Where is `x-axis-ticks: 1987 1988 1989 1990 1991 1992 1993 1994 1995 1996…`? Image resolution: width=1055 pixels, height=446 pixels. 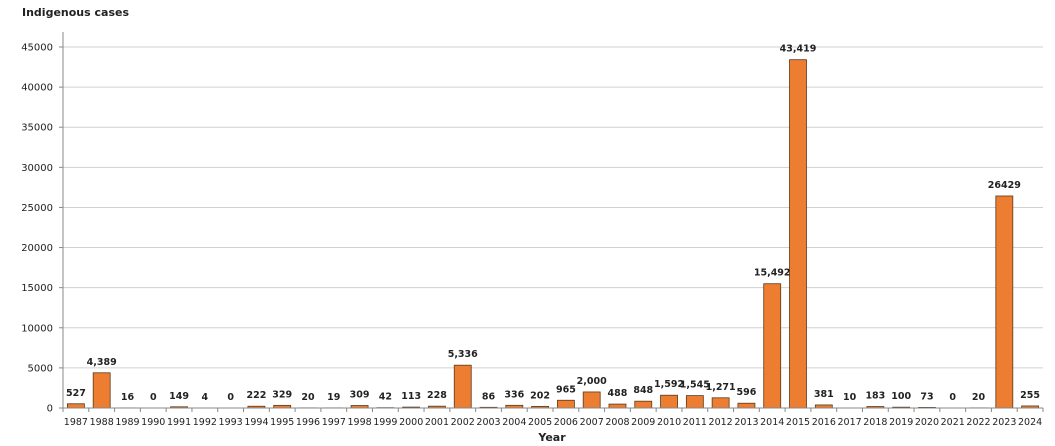
x-axis-ticks: 1987 1988 1989 1990 1991 1992 1993 1994 1995 1996… is located at coordinates (553, 418).